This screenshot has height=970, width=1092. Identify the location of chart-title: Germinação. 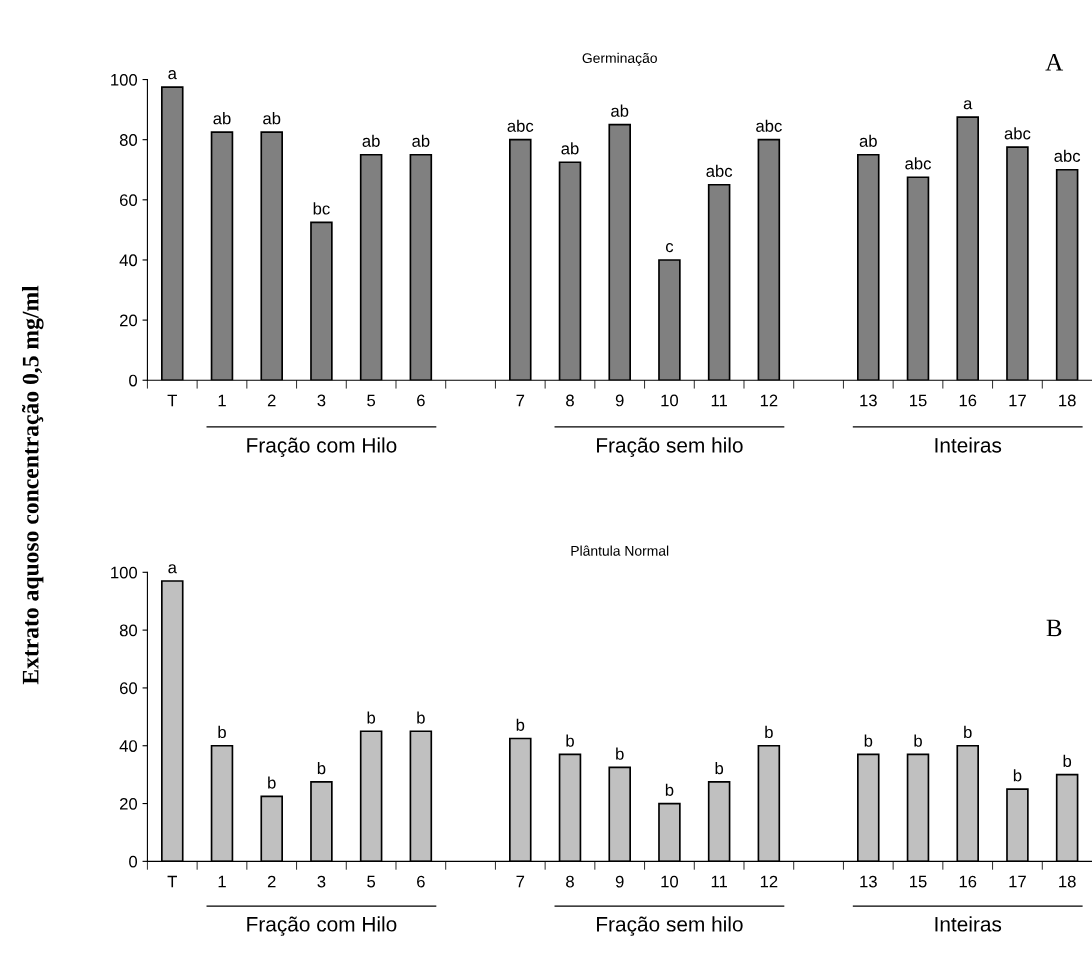
(619, 59).